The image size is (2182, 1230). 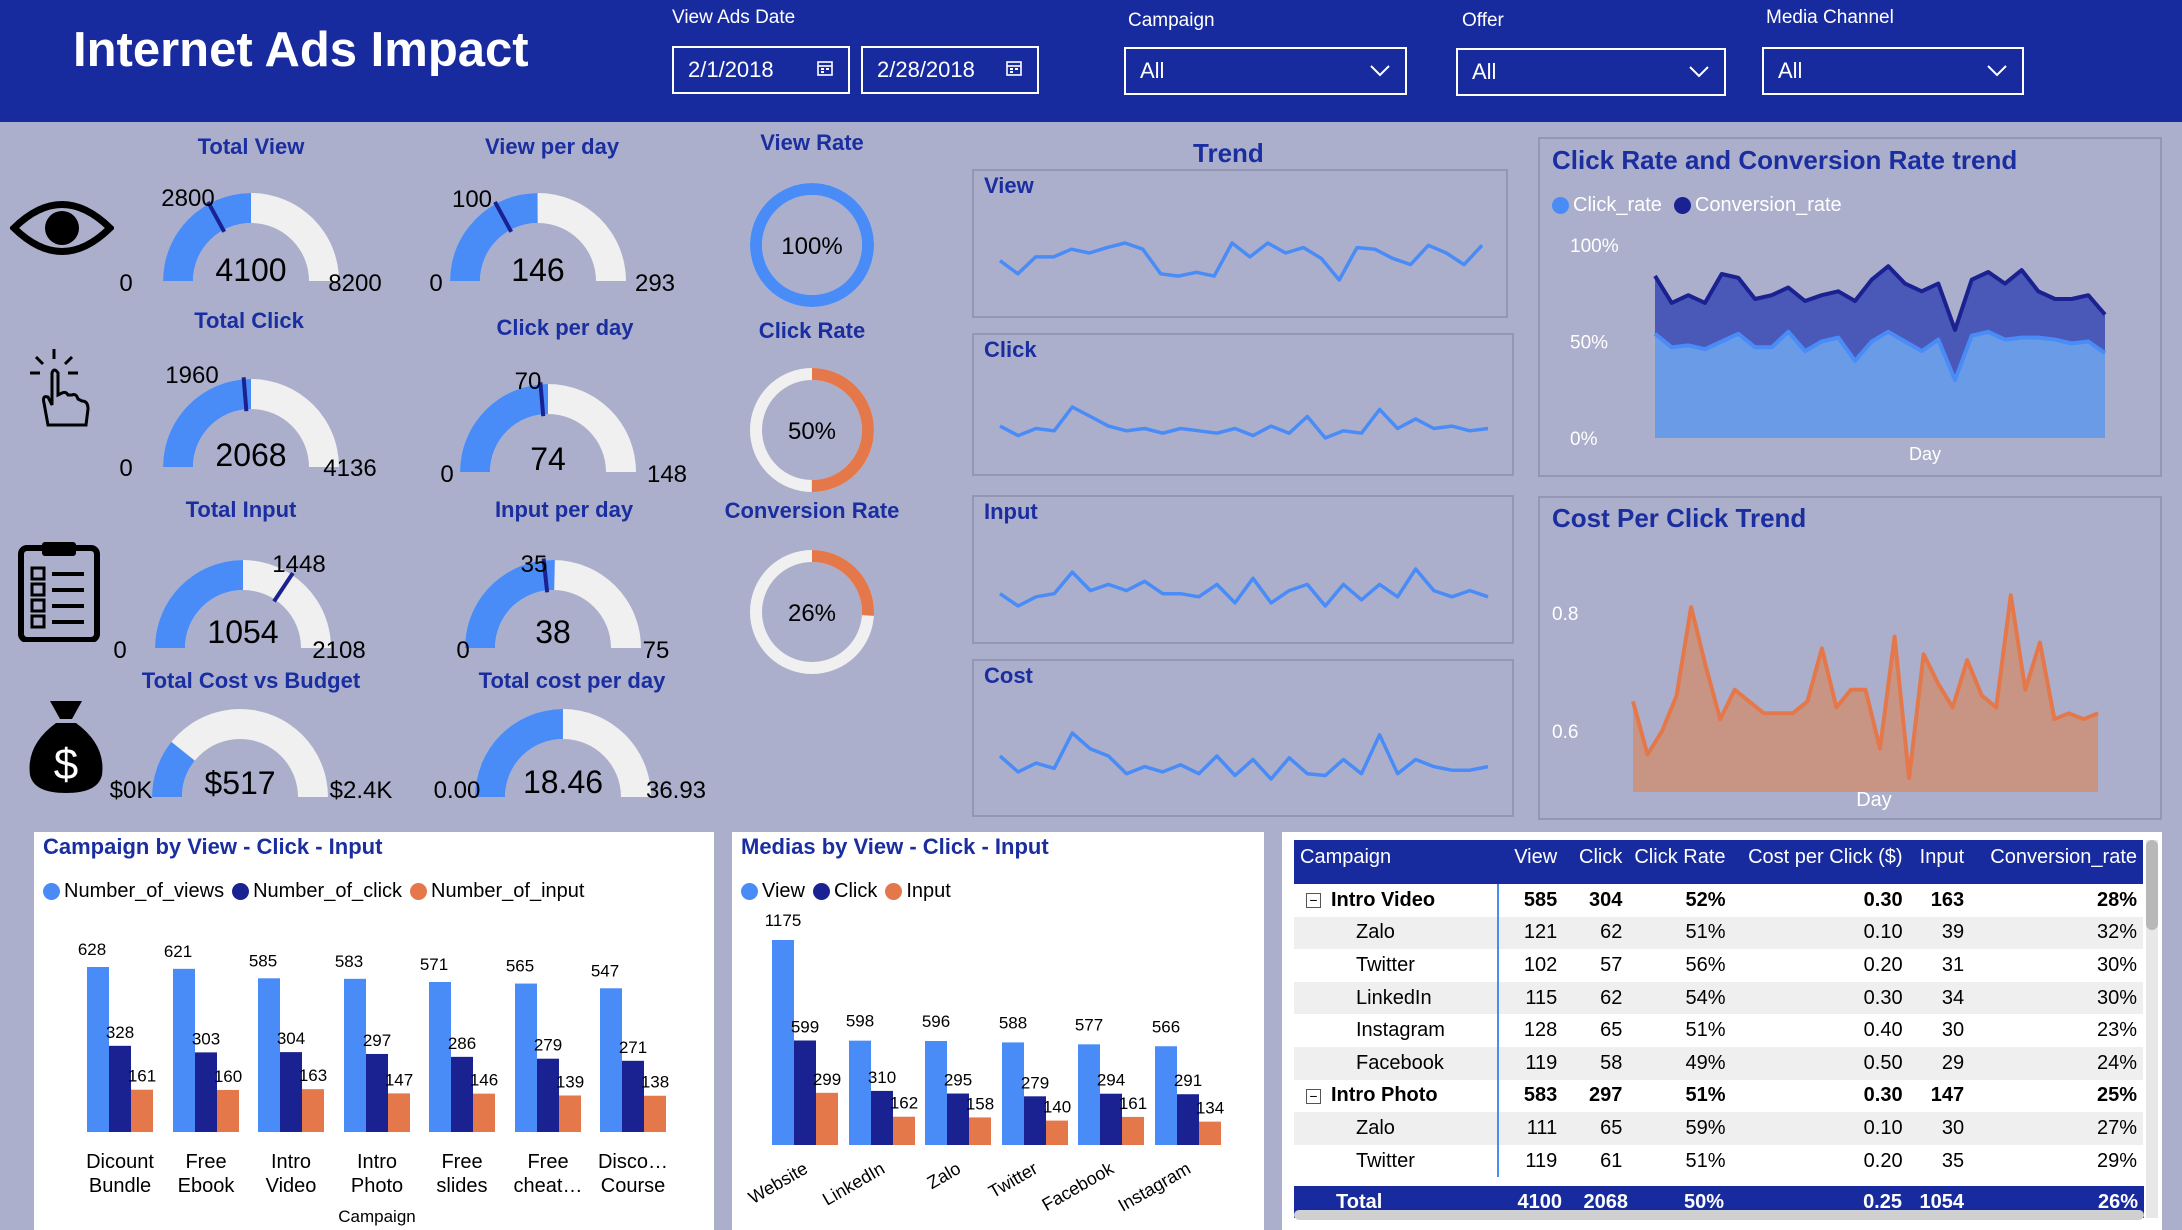 I want to click on line-click-rate, so click(x=1880, y=356).